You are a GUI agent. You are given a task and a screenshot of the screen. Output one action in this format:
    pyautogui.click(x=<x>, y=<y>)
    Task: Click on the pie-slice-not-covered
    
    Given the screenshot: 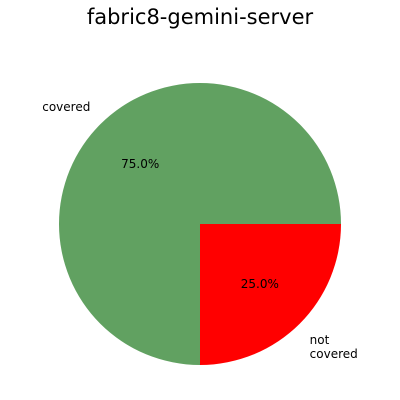 What is the action you would take?
    pyautogui.click(x=270, y=294)
    